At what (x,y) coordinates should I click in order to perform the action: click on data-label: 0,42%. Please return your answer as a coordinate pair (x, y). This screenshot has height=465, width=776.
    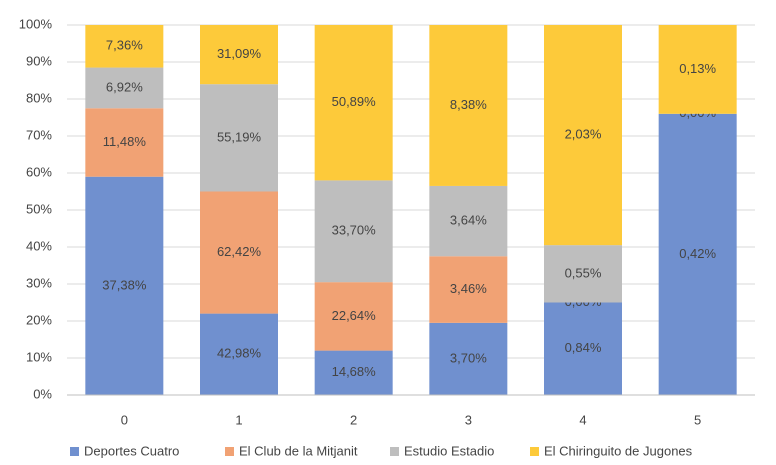
    Looking at the image, I should click on (697, 253).